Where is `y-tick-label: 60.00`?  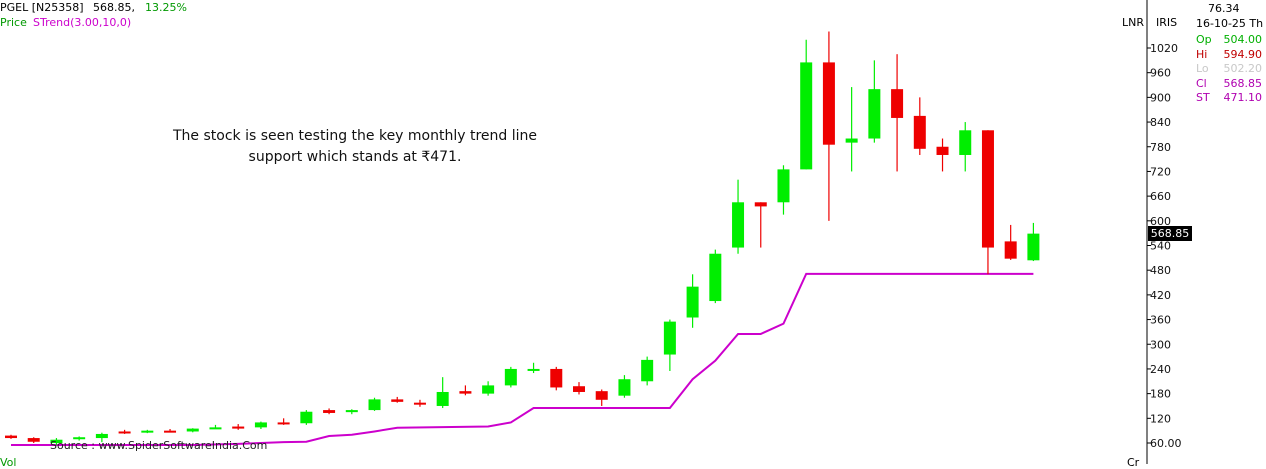
y-tick-label: 60.00 is located at coordinates (1166, 443).